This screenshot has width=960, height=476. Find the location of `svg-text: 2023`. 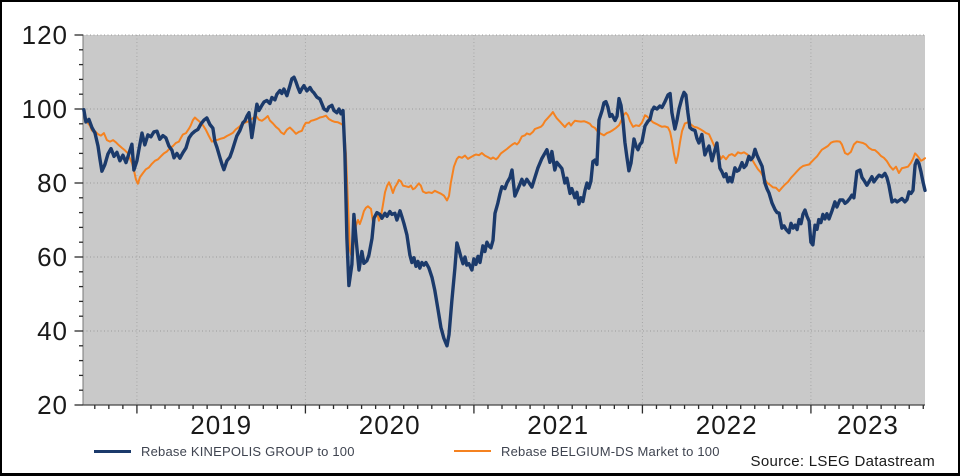

svg-text: 2023 is located at coordinates (868, 425).